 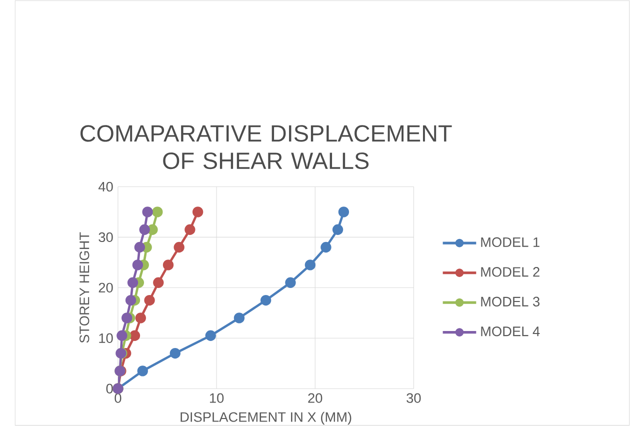 I want to click on y-tick-label: 0, so click(x=109, y=389).